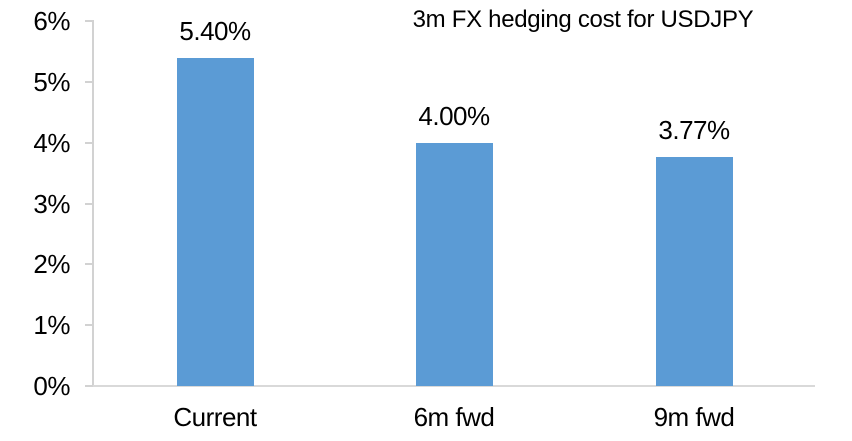 The width and height of the screenshot is (852, 441). I want to click on y-axis-line, so click(93, 203).